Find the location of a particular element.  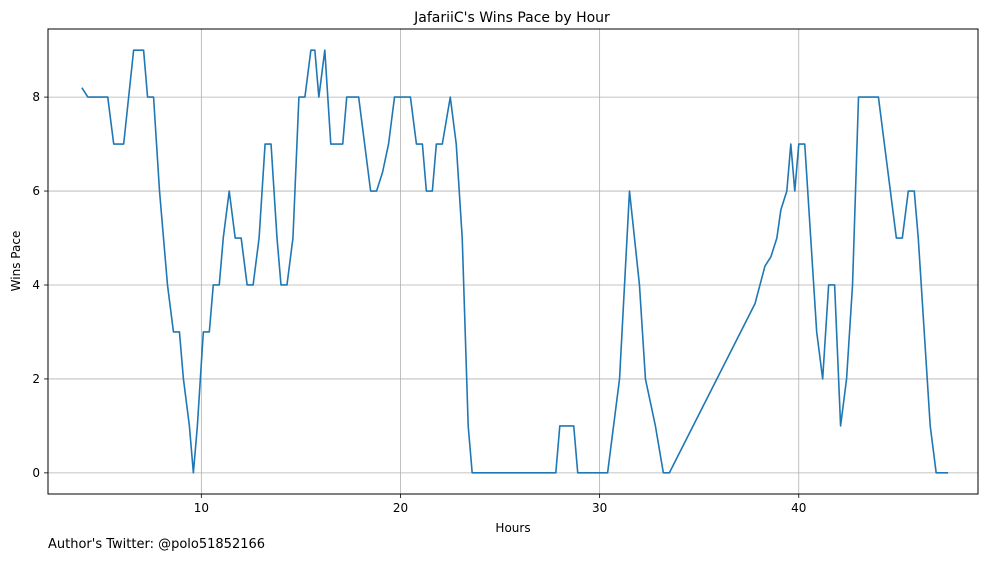

y-tick-label: 8 is located at coordinates (36, 97).